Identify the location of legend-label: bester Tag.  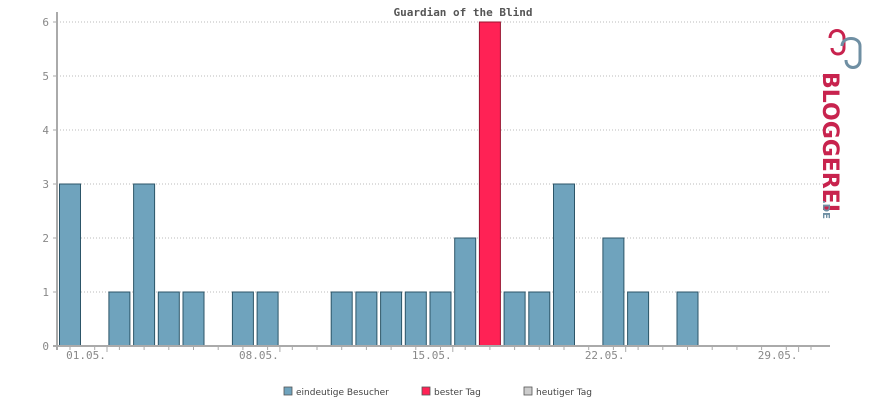
(457, 393).